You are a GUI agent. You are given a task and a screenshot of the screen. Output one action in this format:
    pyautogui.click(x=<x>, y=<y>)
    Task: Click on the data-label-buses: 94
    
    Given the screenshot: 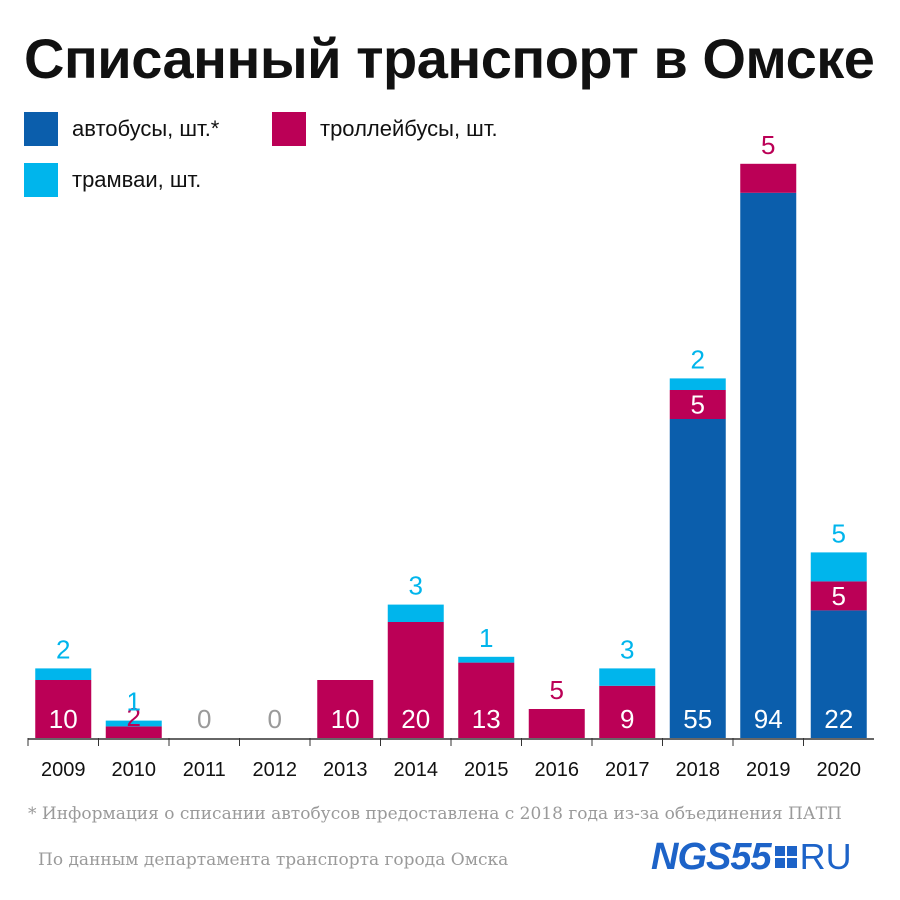 What is the action you would take?
    pyautogui.click(x=768, y=719)
    